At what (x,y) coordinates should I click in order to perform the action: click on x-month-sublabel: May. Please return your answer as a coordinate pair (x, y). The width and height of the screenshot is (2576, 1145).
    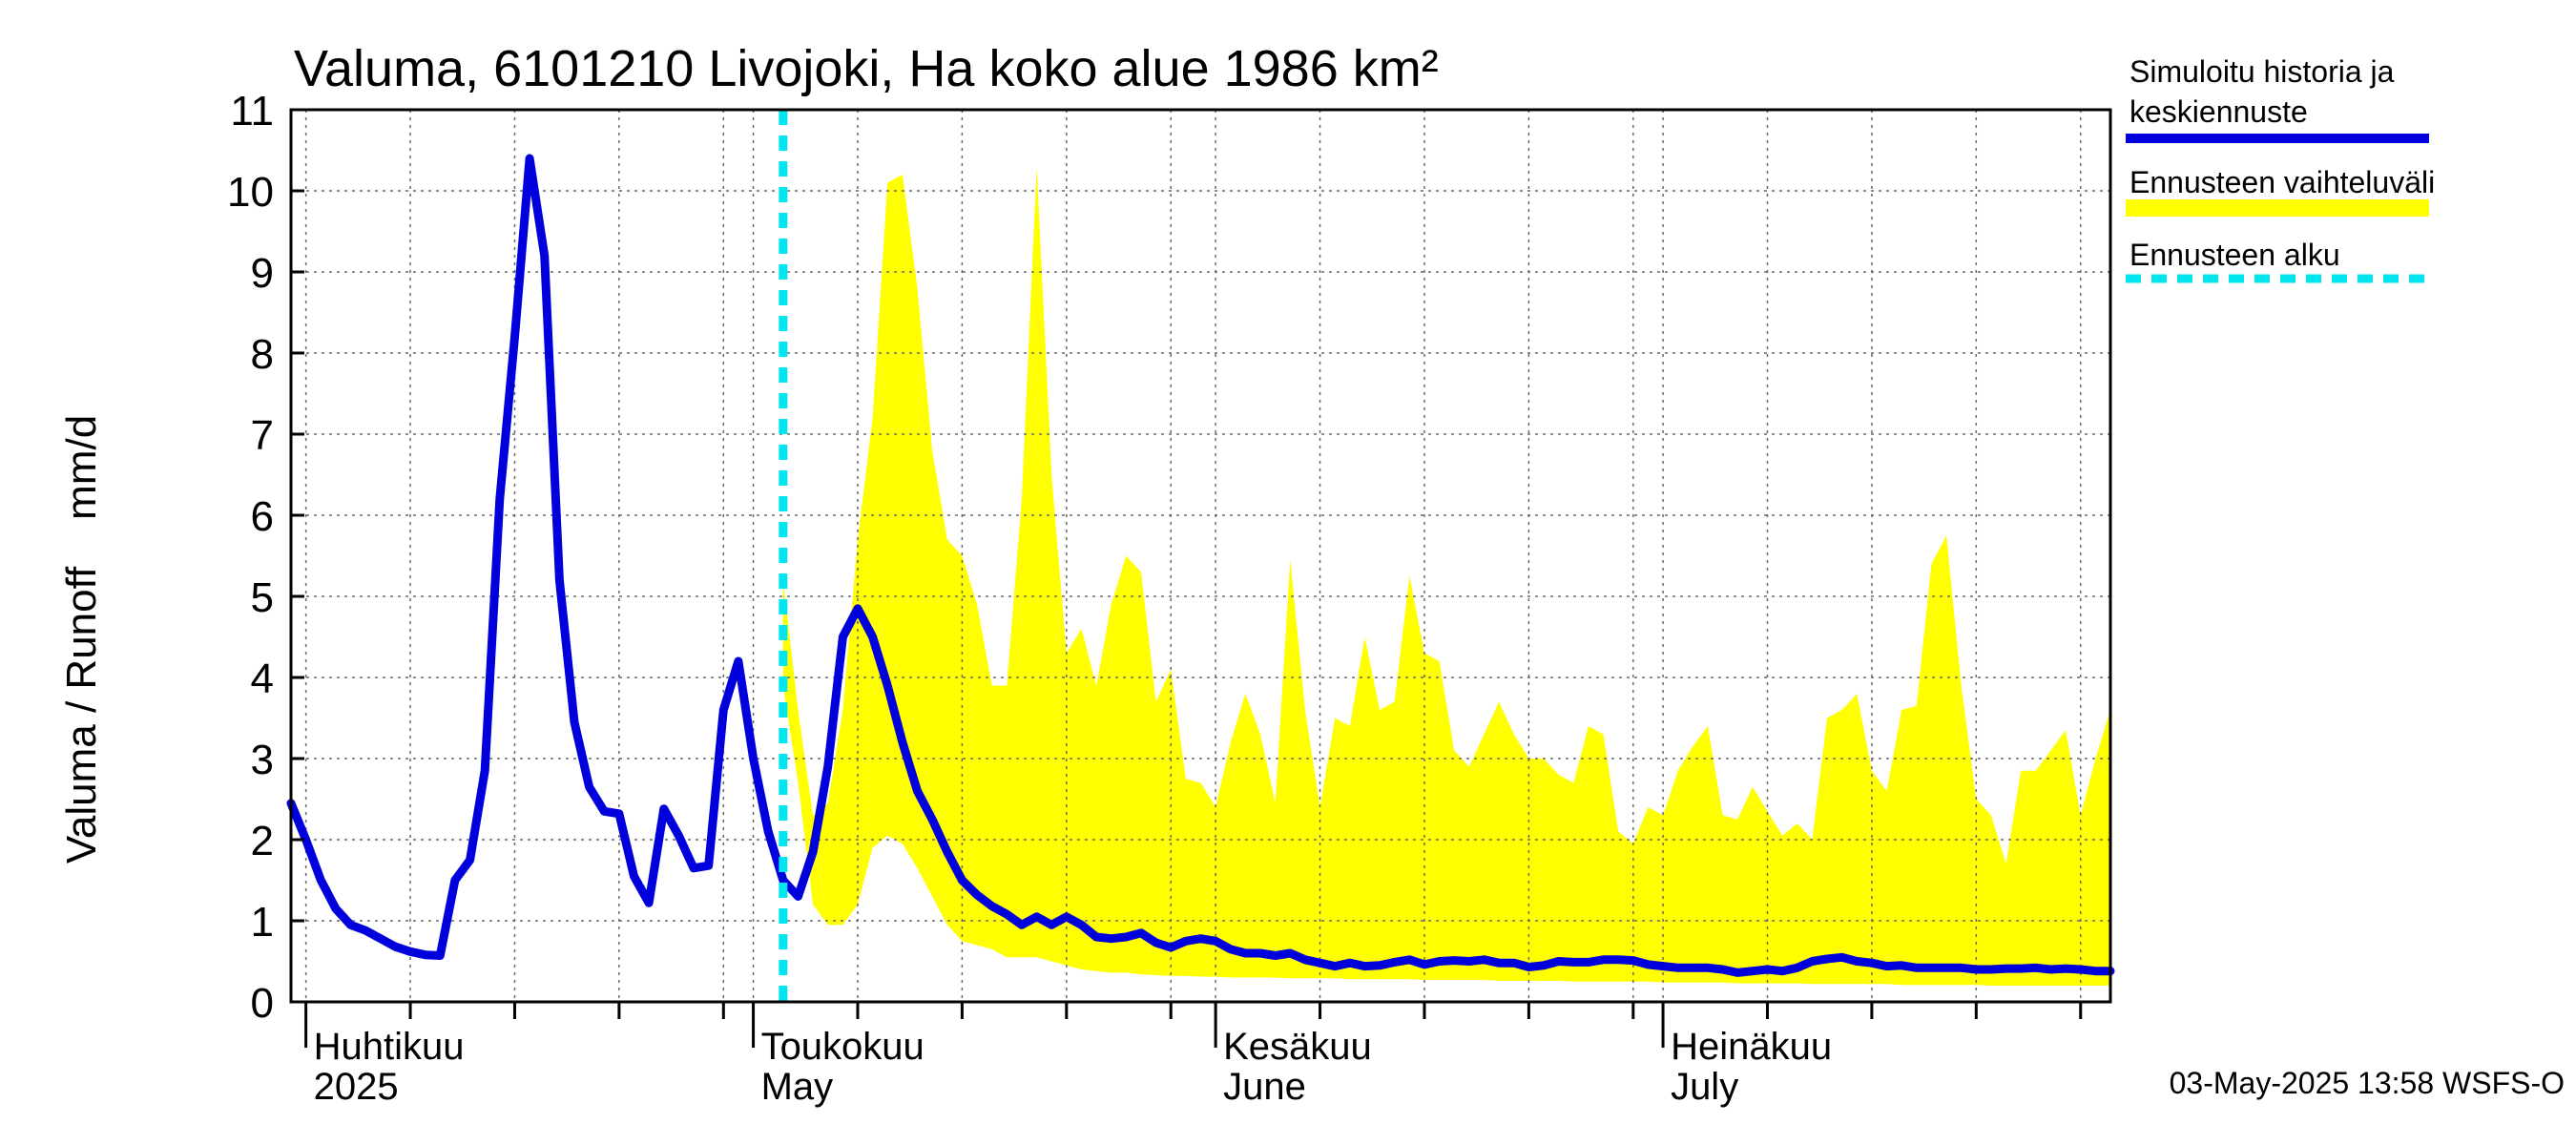
    Looking at the image, I should click on (797, 1087).